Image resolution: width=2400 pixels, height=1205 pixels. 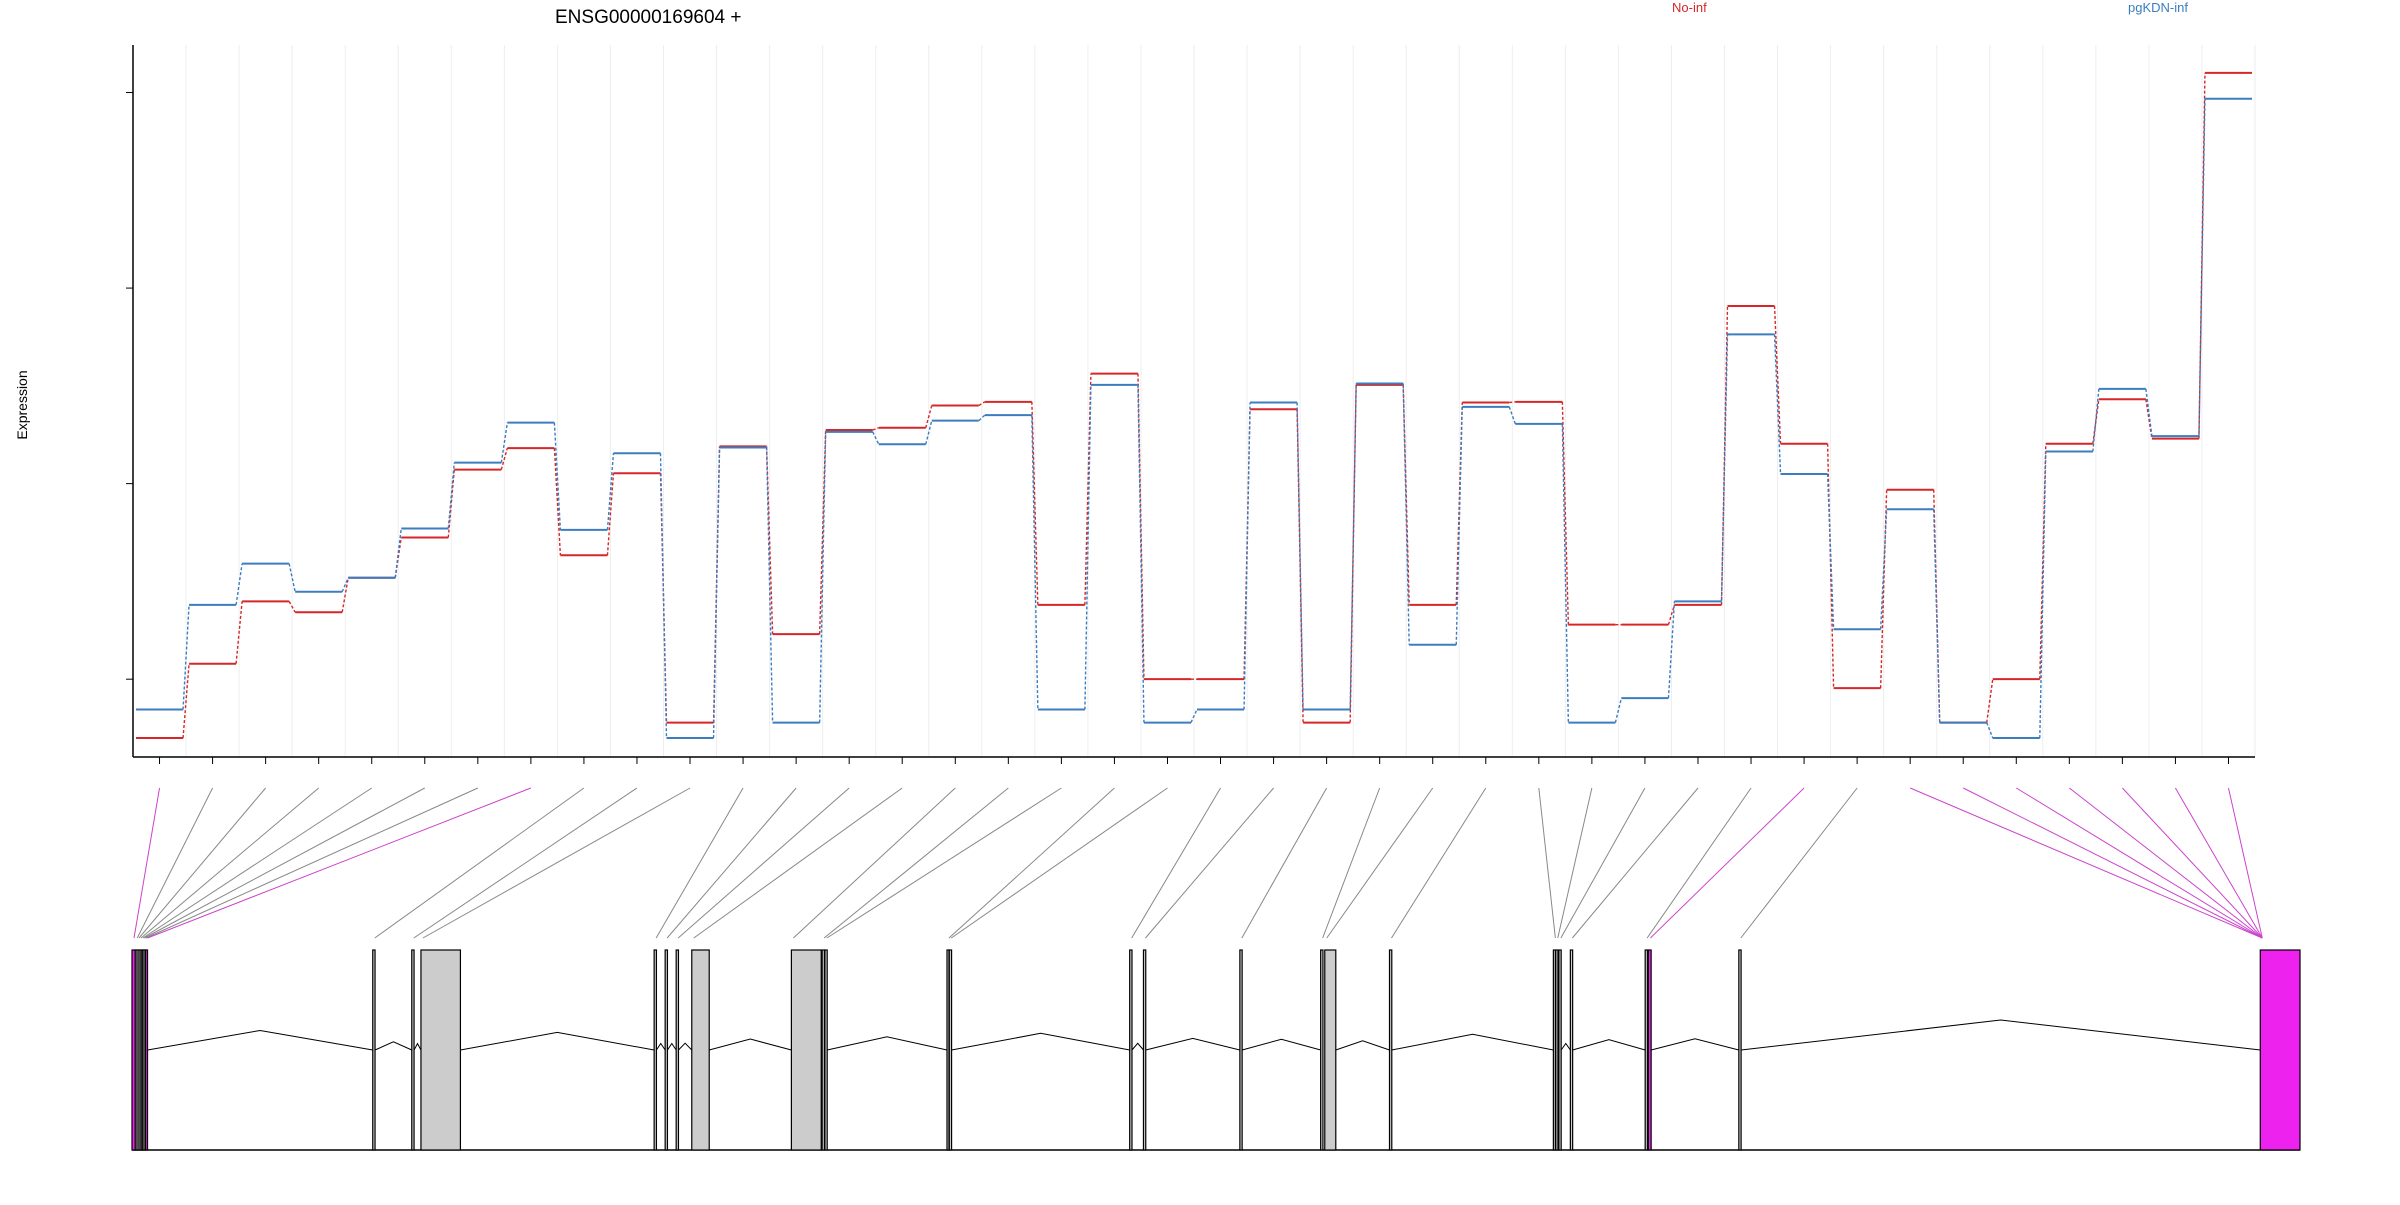 I want to click on connector-e027, so click(x=1547, y=863).